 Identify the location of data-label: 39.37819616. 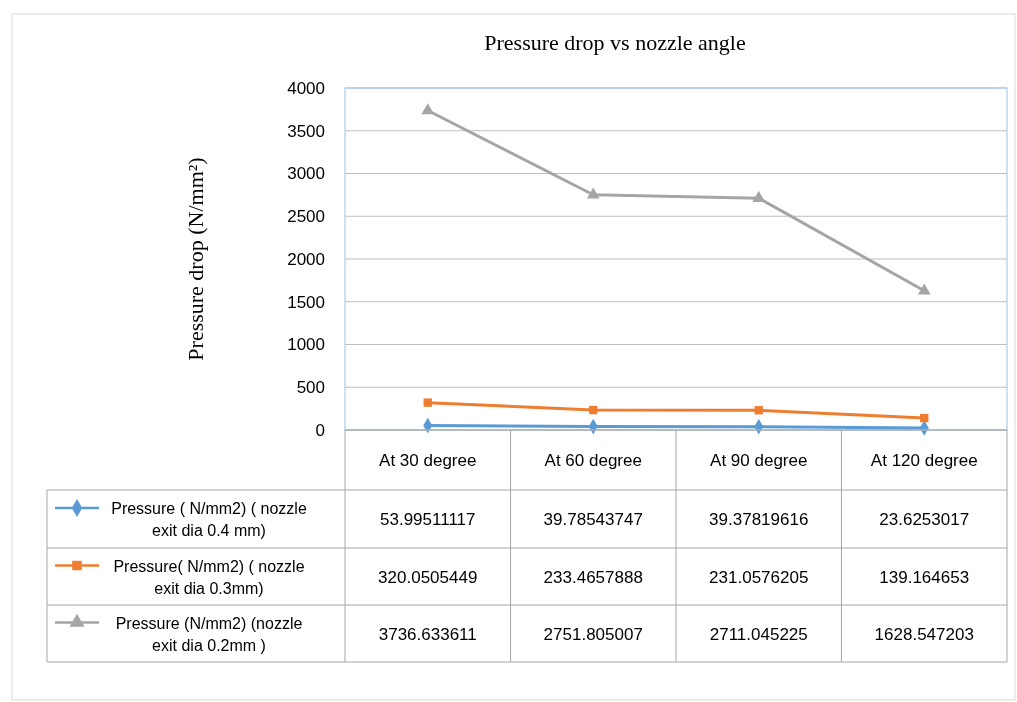
(759, 519).